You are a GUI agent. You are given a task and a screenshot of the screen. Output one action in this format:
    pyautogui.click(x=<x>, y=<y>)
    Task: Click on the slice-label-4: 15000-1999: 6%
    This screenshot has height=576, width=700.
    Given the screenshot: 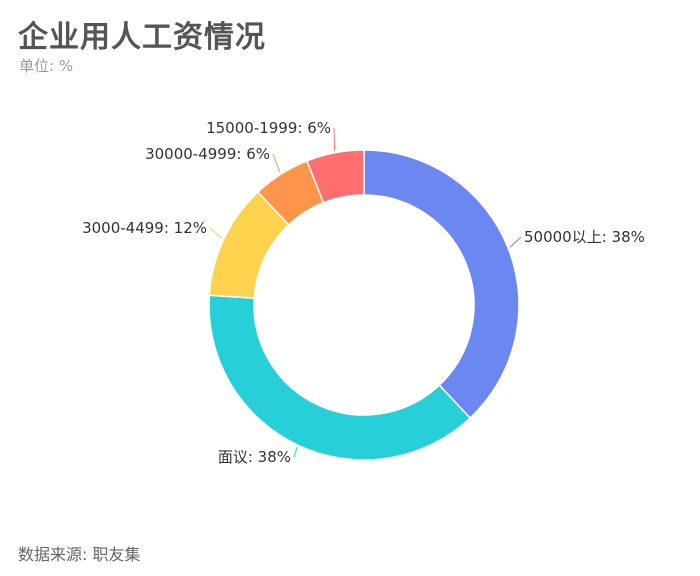 What is the action you would take?
    pyautogui.click(x=268, y=128)
    